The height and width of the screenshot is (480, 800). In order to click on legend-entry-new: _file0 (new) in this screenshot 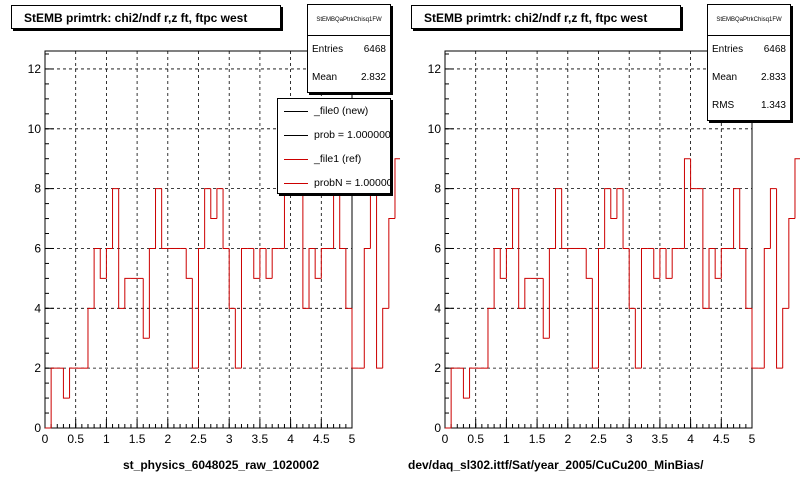, I will do `click(334, 111)`.